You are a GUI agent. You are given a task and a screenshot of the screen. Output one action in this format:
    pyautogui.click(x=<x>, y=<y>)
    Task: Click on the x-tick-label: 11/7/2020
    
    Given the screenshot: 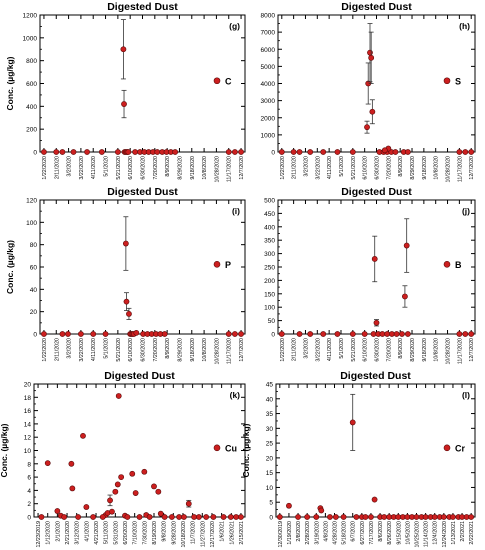 What is the action you would take?
    pyautogui.click(x=194, y=532)
    